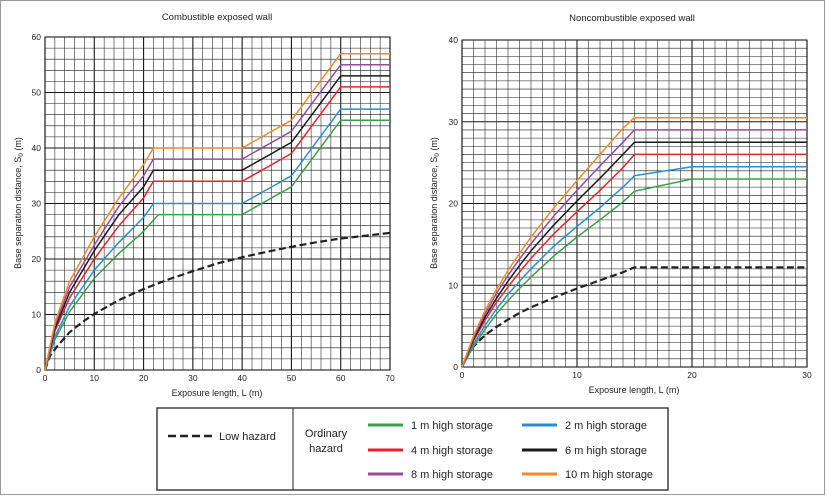  I want to click on legend-label-low: Low hazard, so click(247, 437).